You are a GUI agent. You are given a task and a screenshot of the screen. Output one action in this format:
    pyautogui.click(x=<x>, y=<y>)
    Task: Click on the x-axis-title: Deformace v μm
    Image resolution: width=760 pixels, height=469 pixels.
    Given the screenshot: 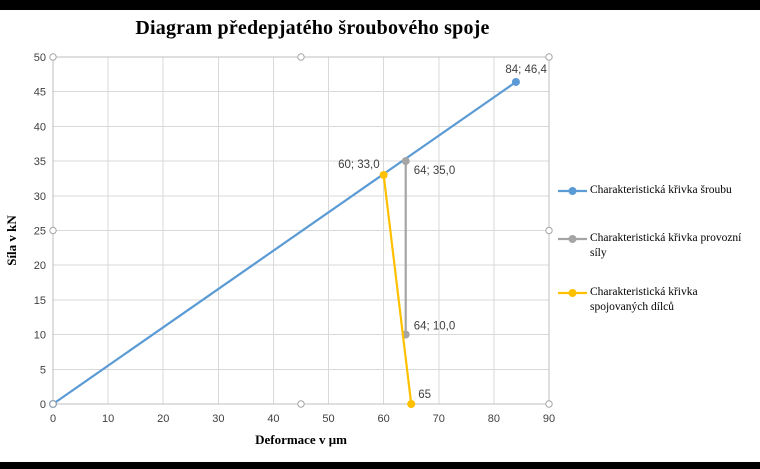 What is the action you would take?
    pyautogui.click(x=301, y=439)
    